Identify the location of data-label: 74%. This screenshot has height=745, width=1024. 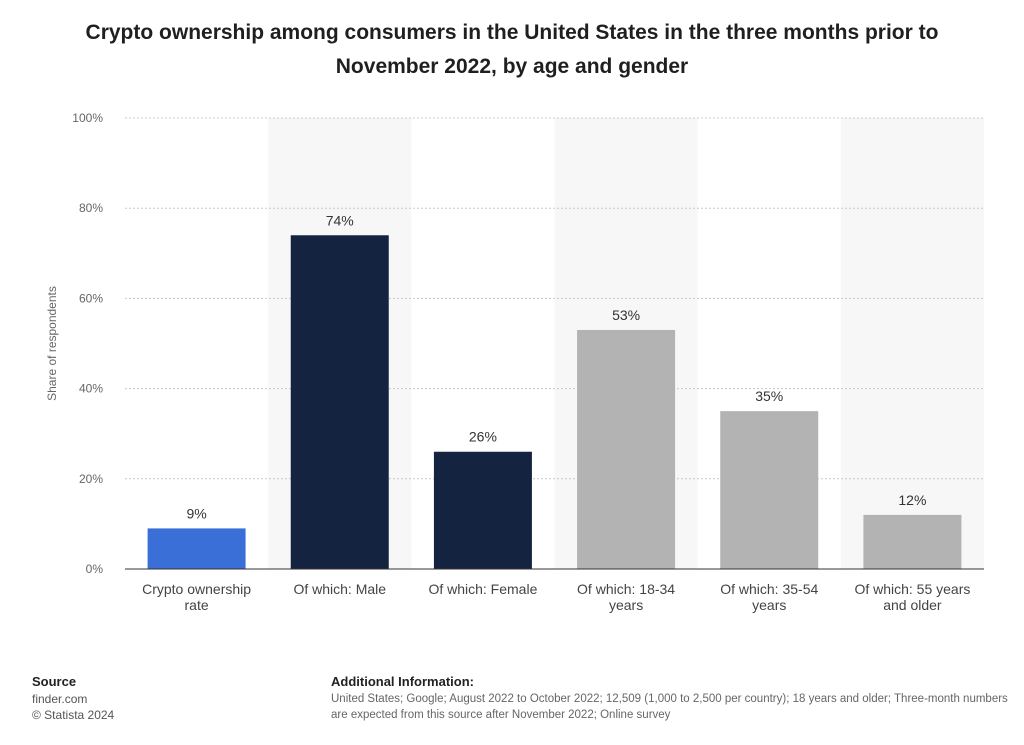
(340, 220).